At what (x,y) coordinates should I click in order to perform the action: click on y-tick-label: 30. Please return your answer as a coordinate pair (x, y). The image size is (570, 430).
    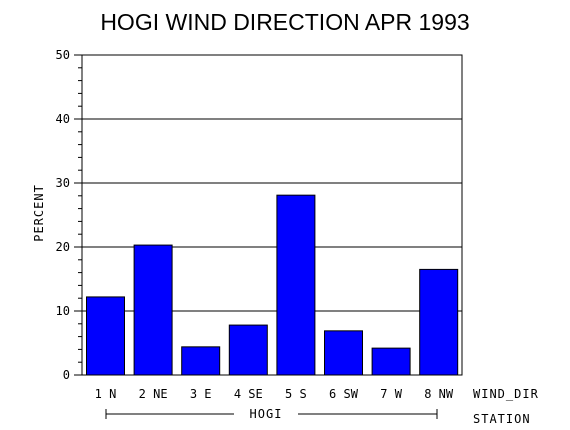
    Looking at the image, I should click on (63, 183).